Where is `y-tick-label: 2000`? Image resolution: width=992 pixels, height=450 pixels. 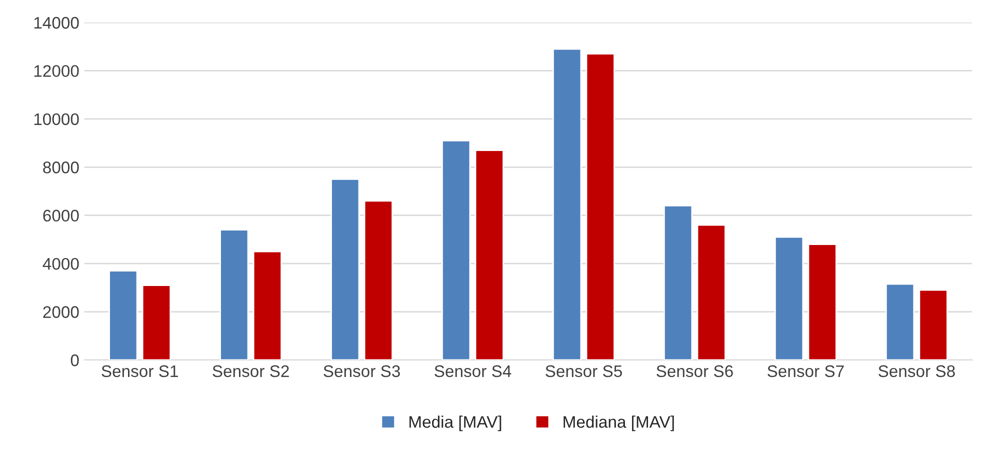 y-tick-label: 2000 is located at coordinates (61, 312).